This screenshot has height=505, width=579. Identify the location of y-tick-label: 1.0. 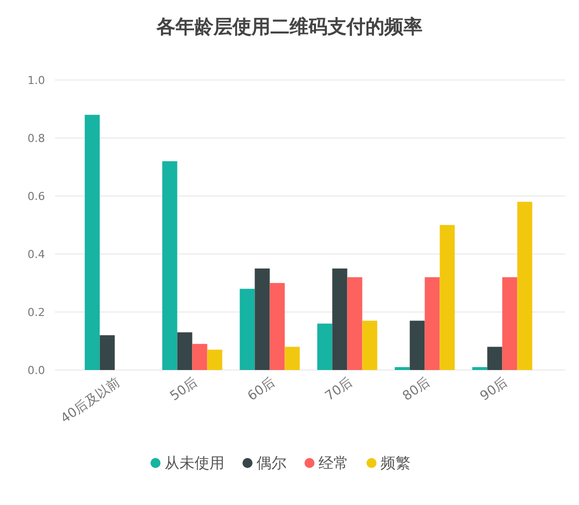
(36, 80).